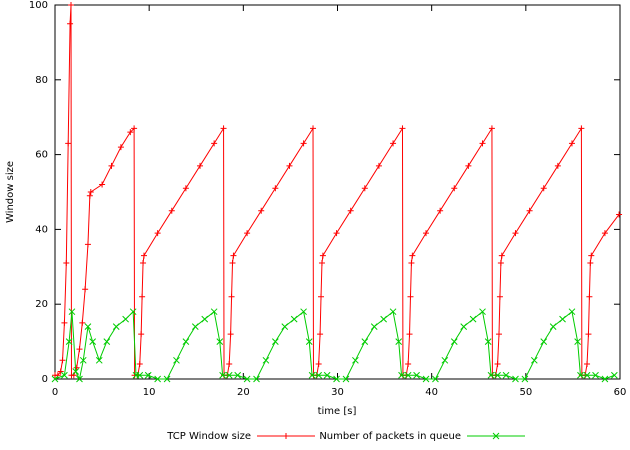  I want to click on x-tick-label: 20, so click(243, 392).